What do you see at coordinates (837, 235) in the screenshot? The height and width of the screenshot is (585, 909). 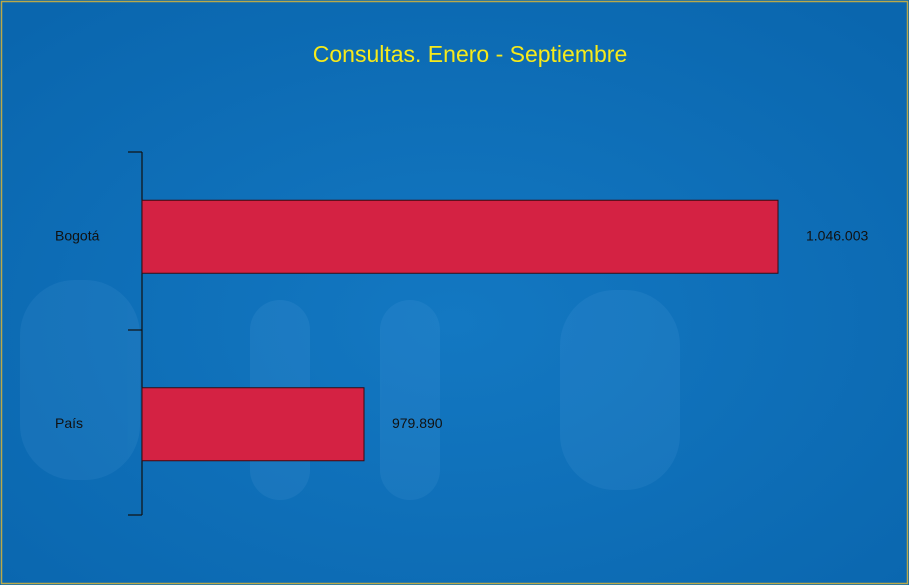 I see `value-label: 1.046.003` at bounding box center [837, 235].